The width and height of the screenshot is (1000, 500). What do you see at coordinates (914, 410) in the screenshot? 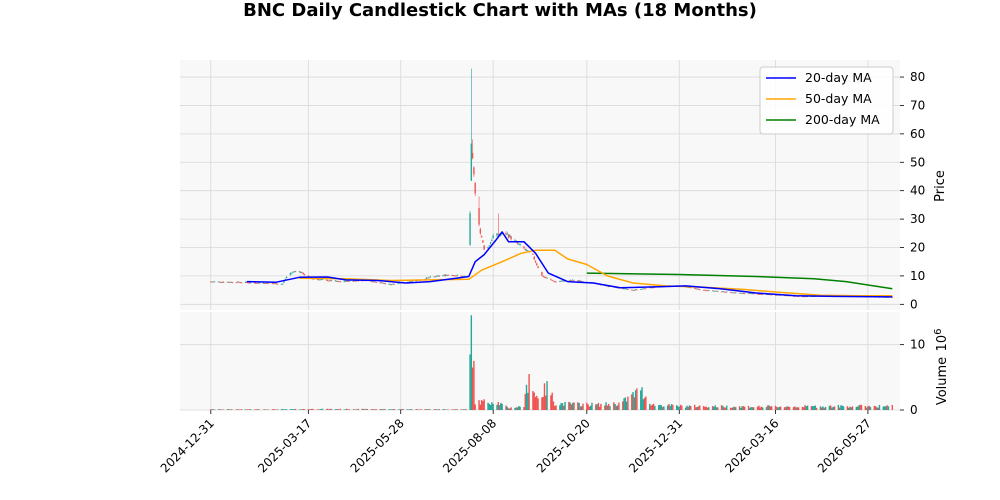
I see `volume-tick-label: 0` at bounding box center [914, 410].